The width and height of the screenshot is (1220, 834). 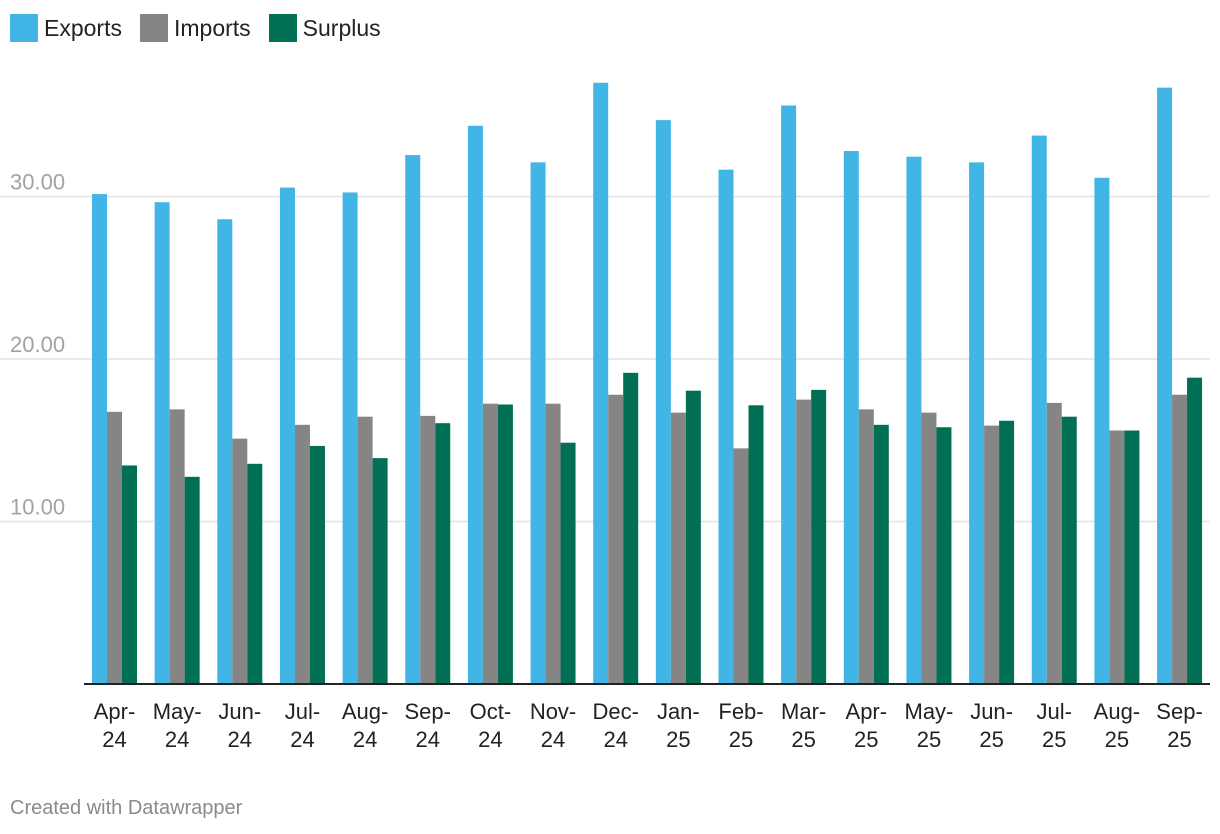 What do you see at coordinates (239, 725) in the screenshot?
I see `x-tick-label: Jun-24` at bounding box center [239, 725].